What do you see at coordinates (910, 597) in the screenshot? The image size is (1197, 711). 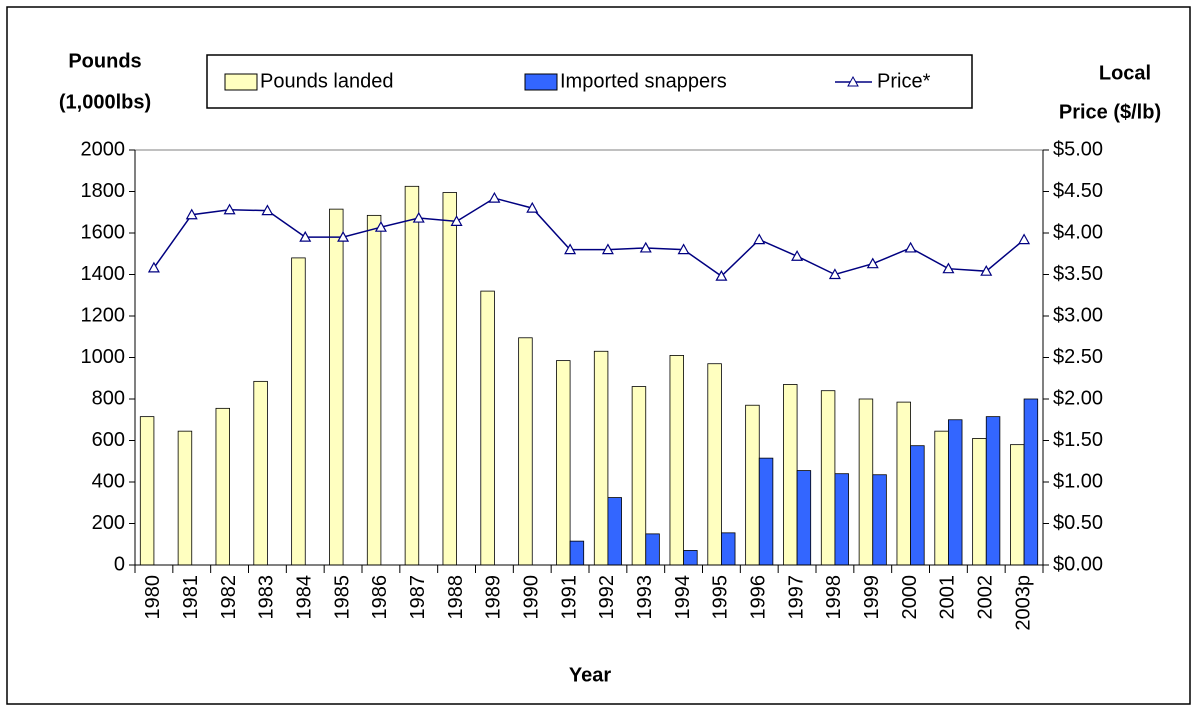 I see `x-tick-label: 2000` at bounding box center [910, 597].